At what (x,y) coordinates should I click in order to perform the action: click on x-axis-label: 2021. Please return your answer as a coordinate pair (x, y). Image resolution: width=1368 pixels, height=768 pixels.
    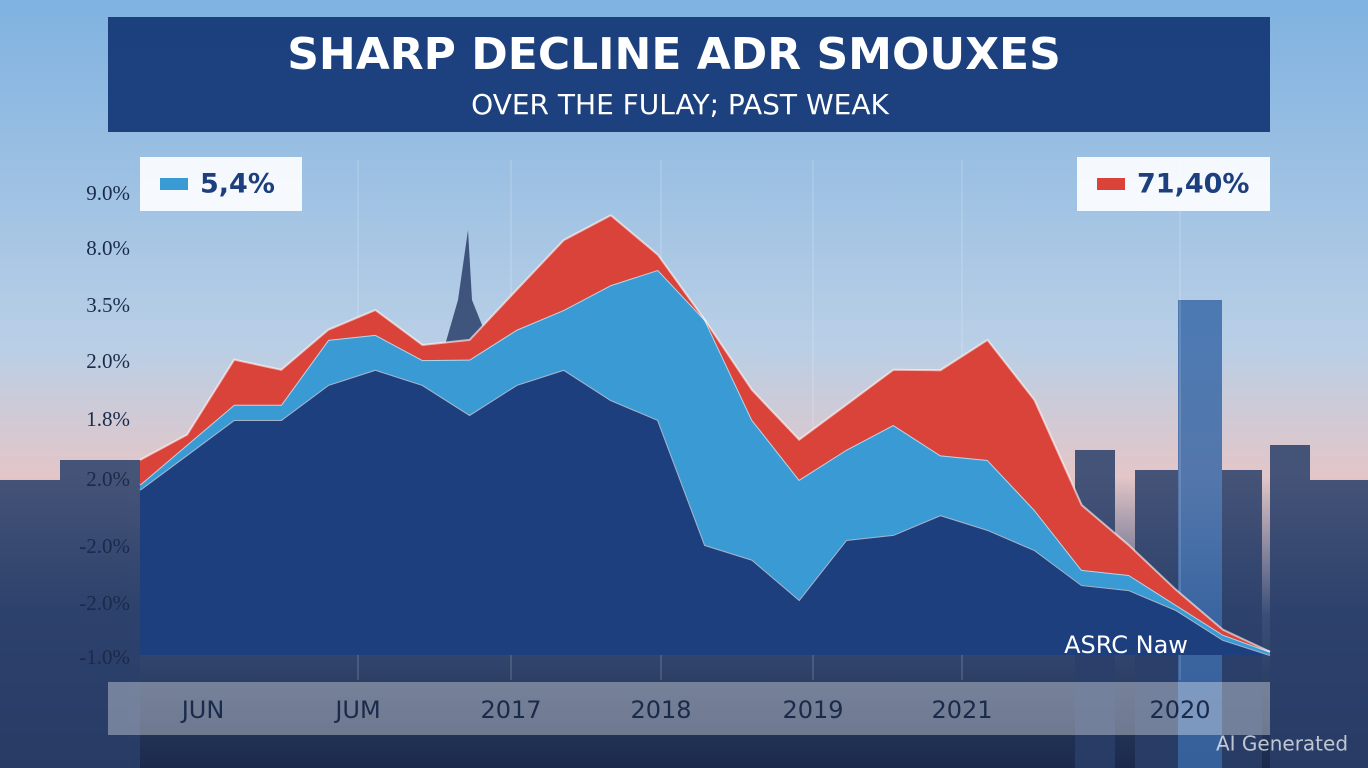
    Looking at the image, I should click on (961, 710).